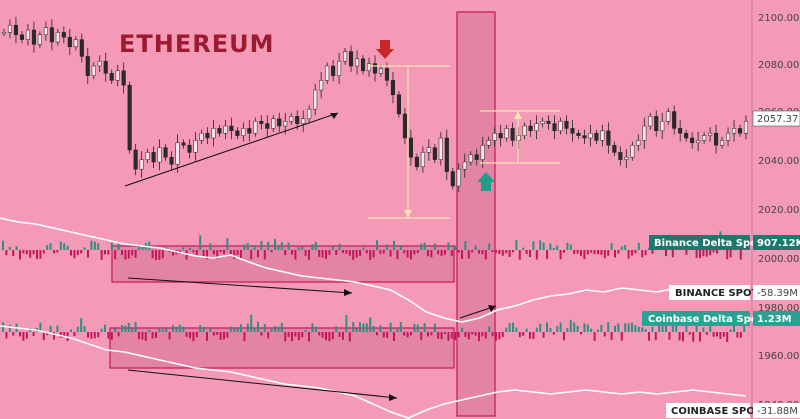 The image size is (800, 419). Describe the element at coordinates (699, 242) in the screenshot. I see `binance-delta-label-bg` at that location.